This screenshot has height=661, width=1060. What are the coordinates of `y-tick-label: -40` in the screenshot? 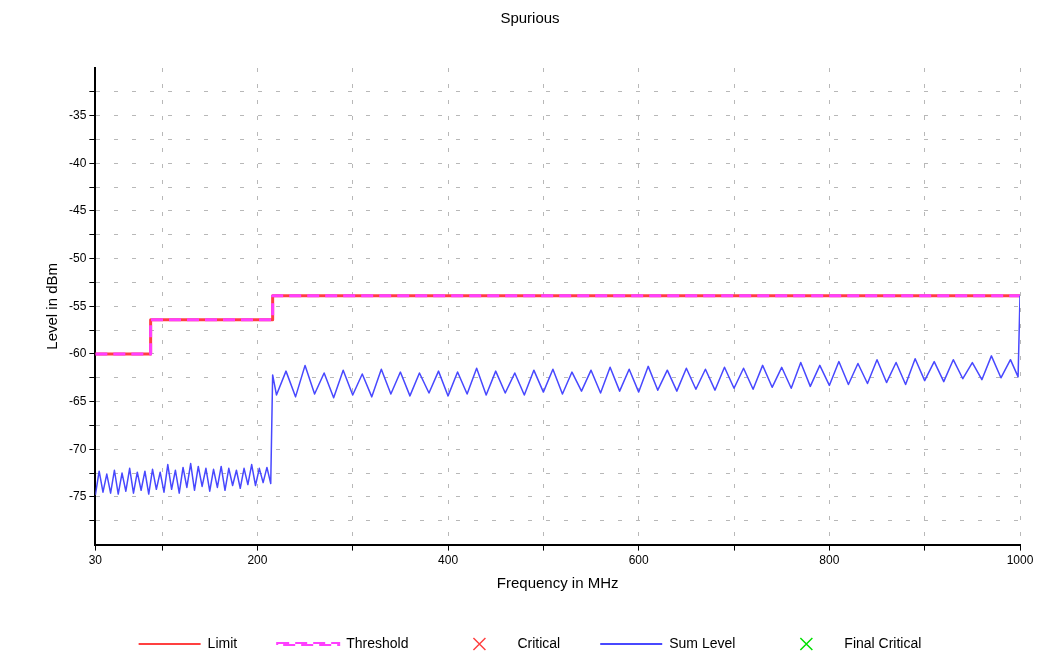 It's located at (78, 162).